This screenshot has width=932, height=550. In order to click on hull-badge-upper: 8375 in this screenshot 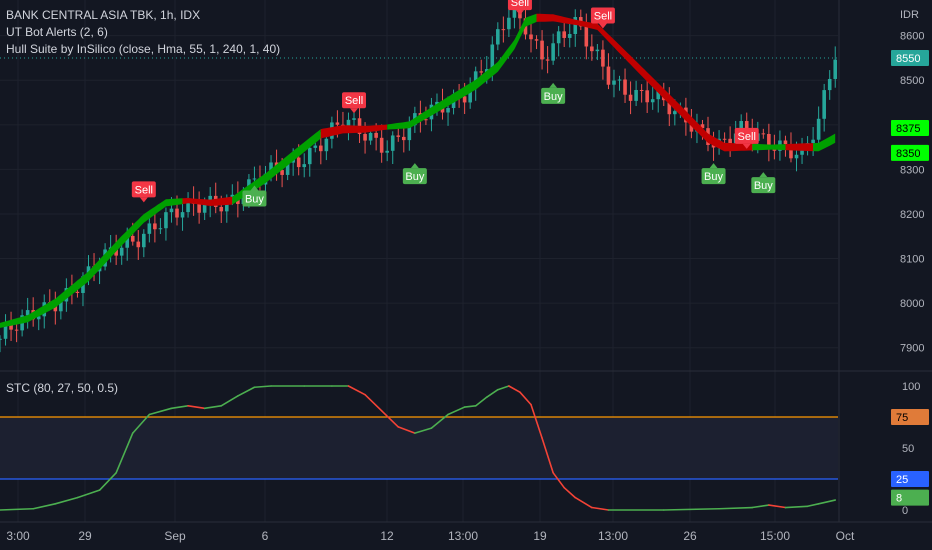, I will do `click(910, 127)`.